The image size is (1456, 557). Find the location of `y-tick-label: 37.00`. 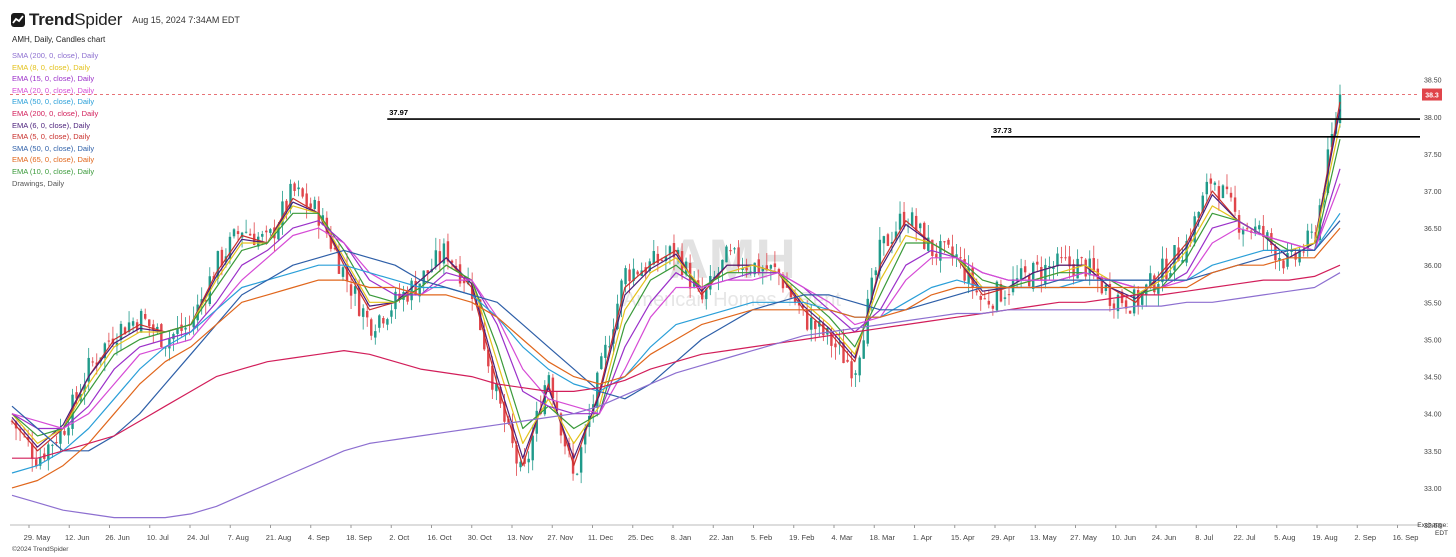

y-tick-label: 37.00 is located at coordinates (1433, 192).